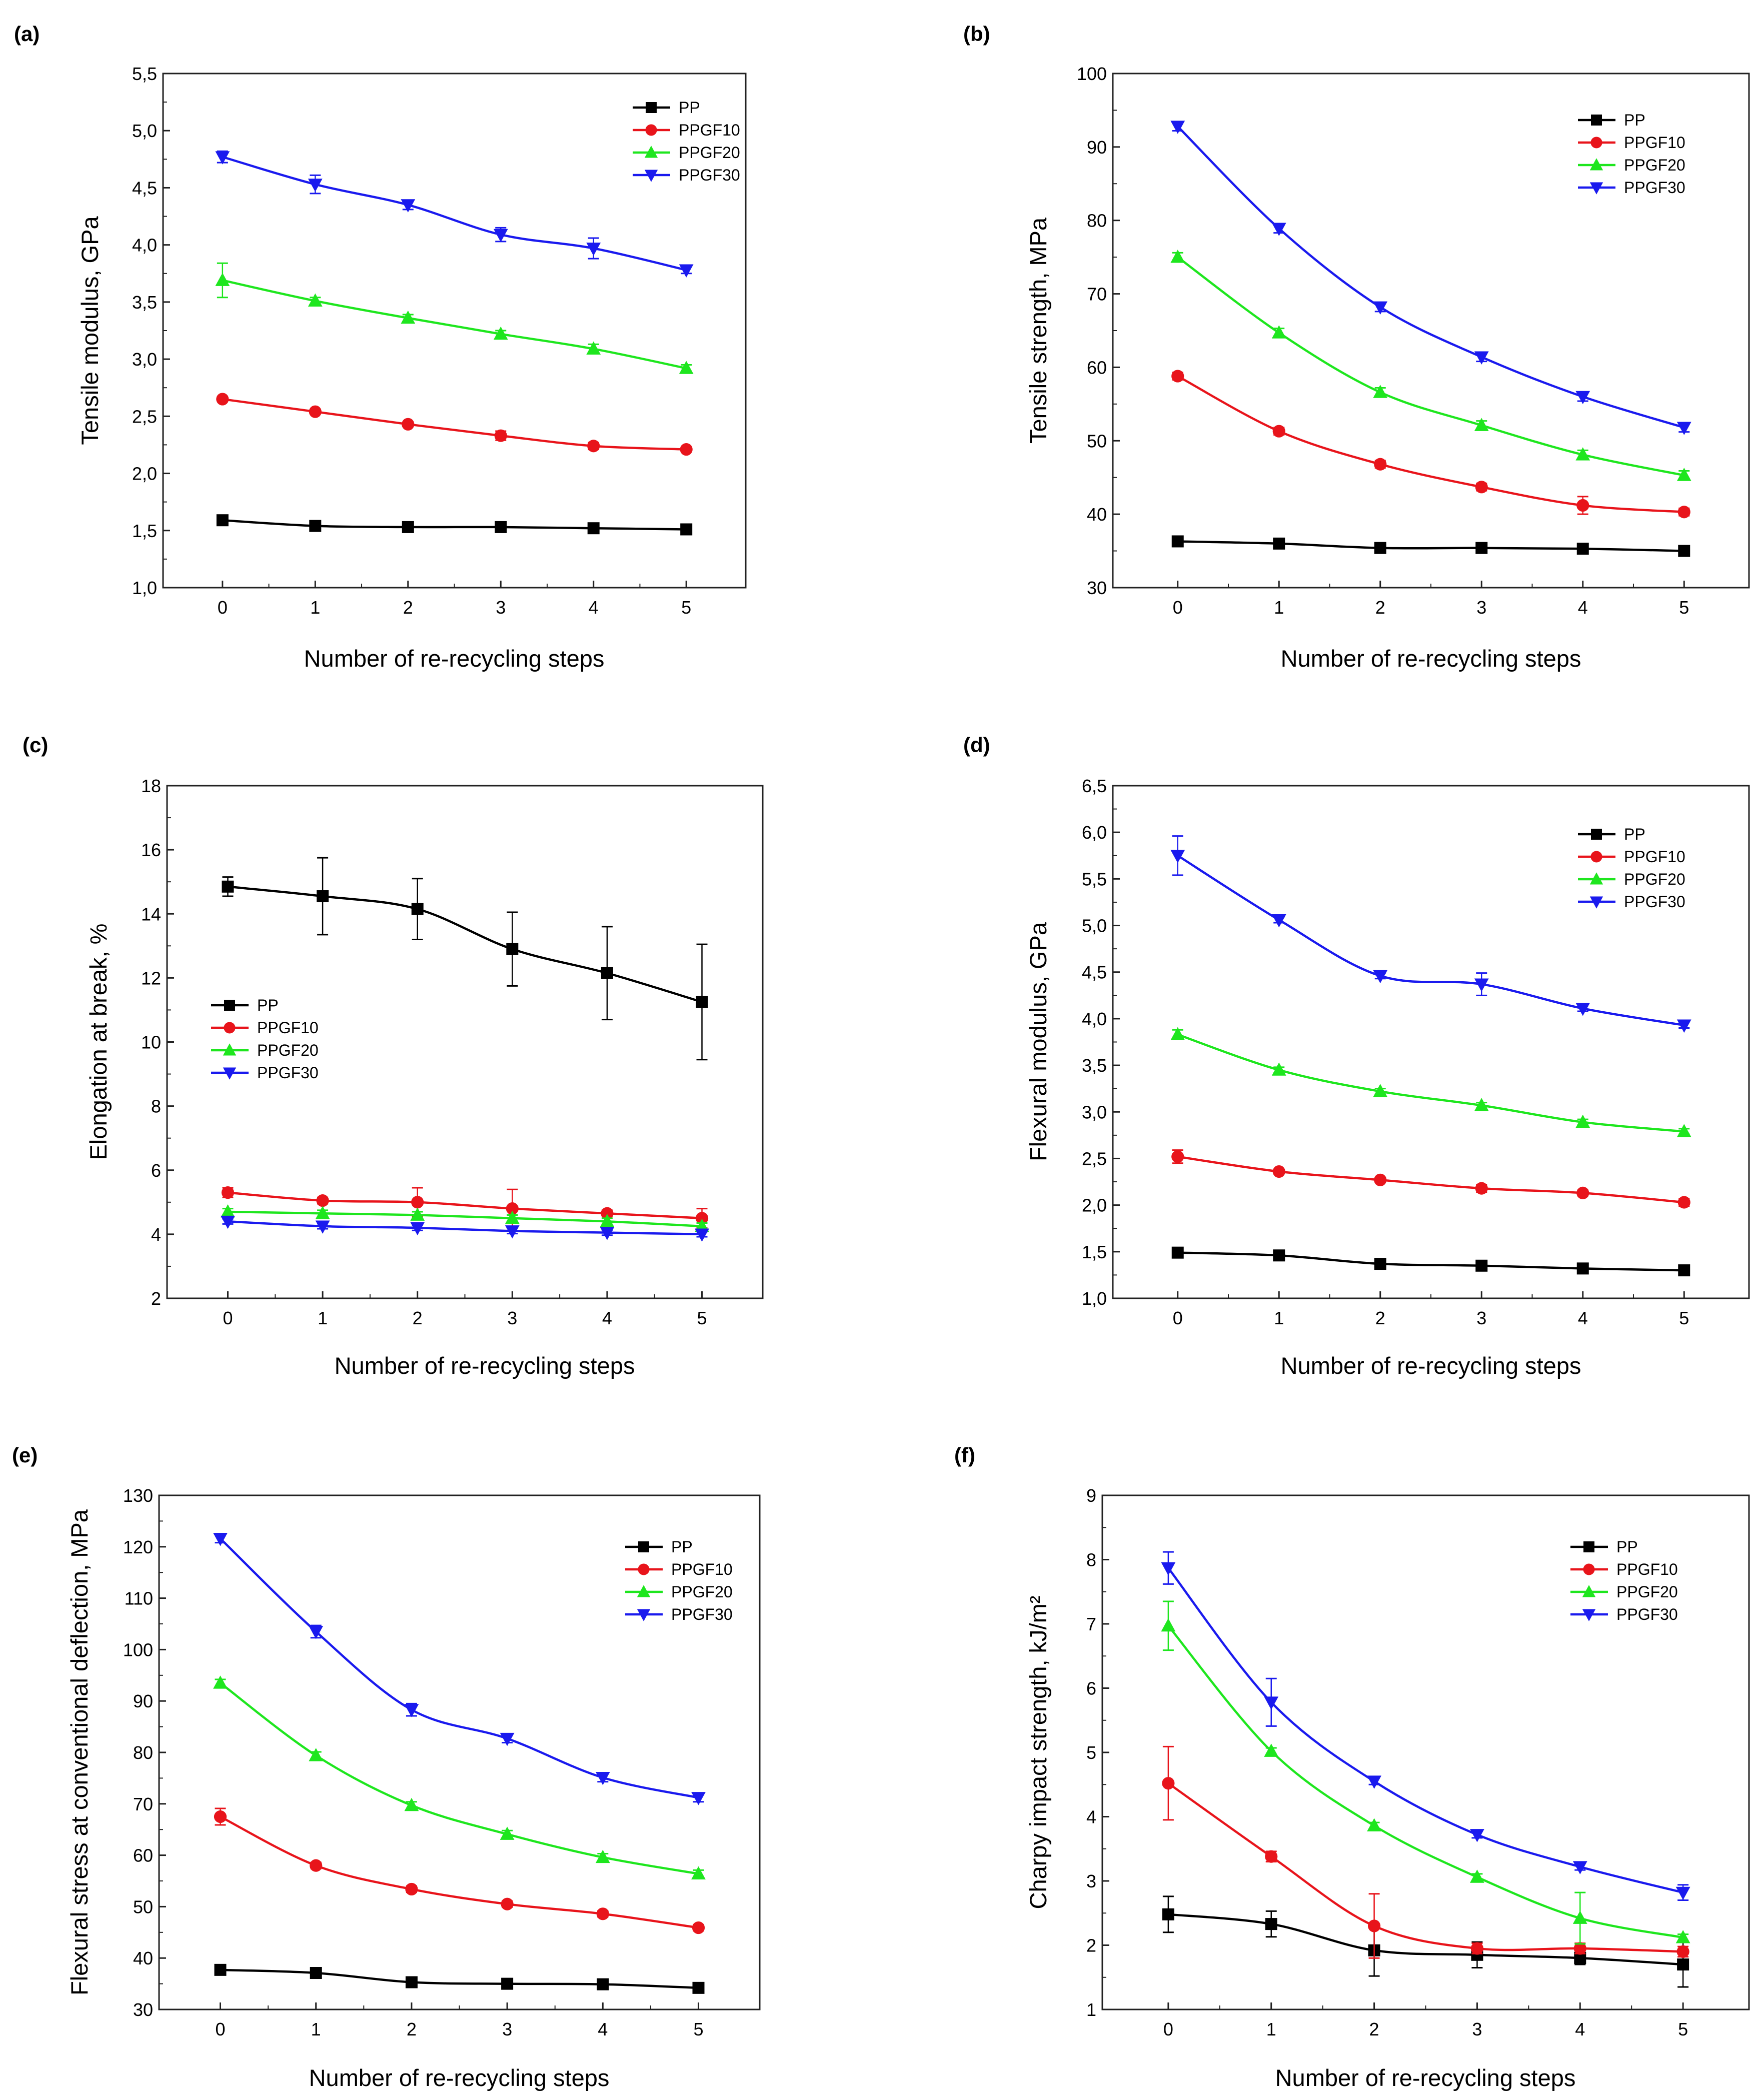 The height and width of the screenshot is (2100, 1760). I want to click on y-tick-label: 12, so click(151, 978).